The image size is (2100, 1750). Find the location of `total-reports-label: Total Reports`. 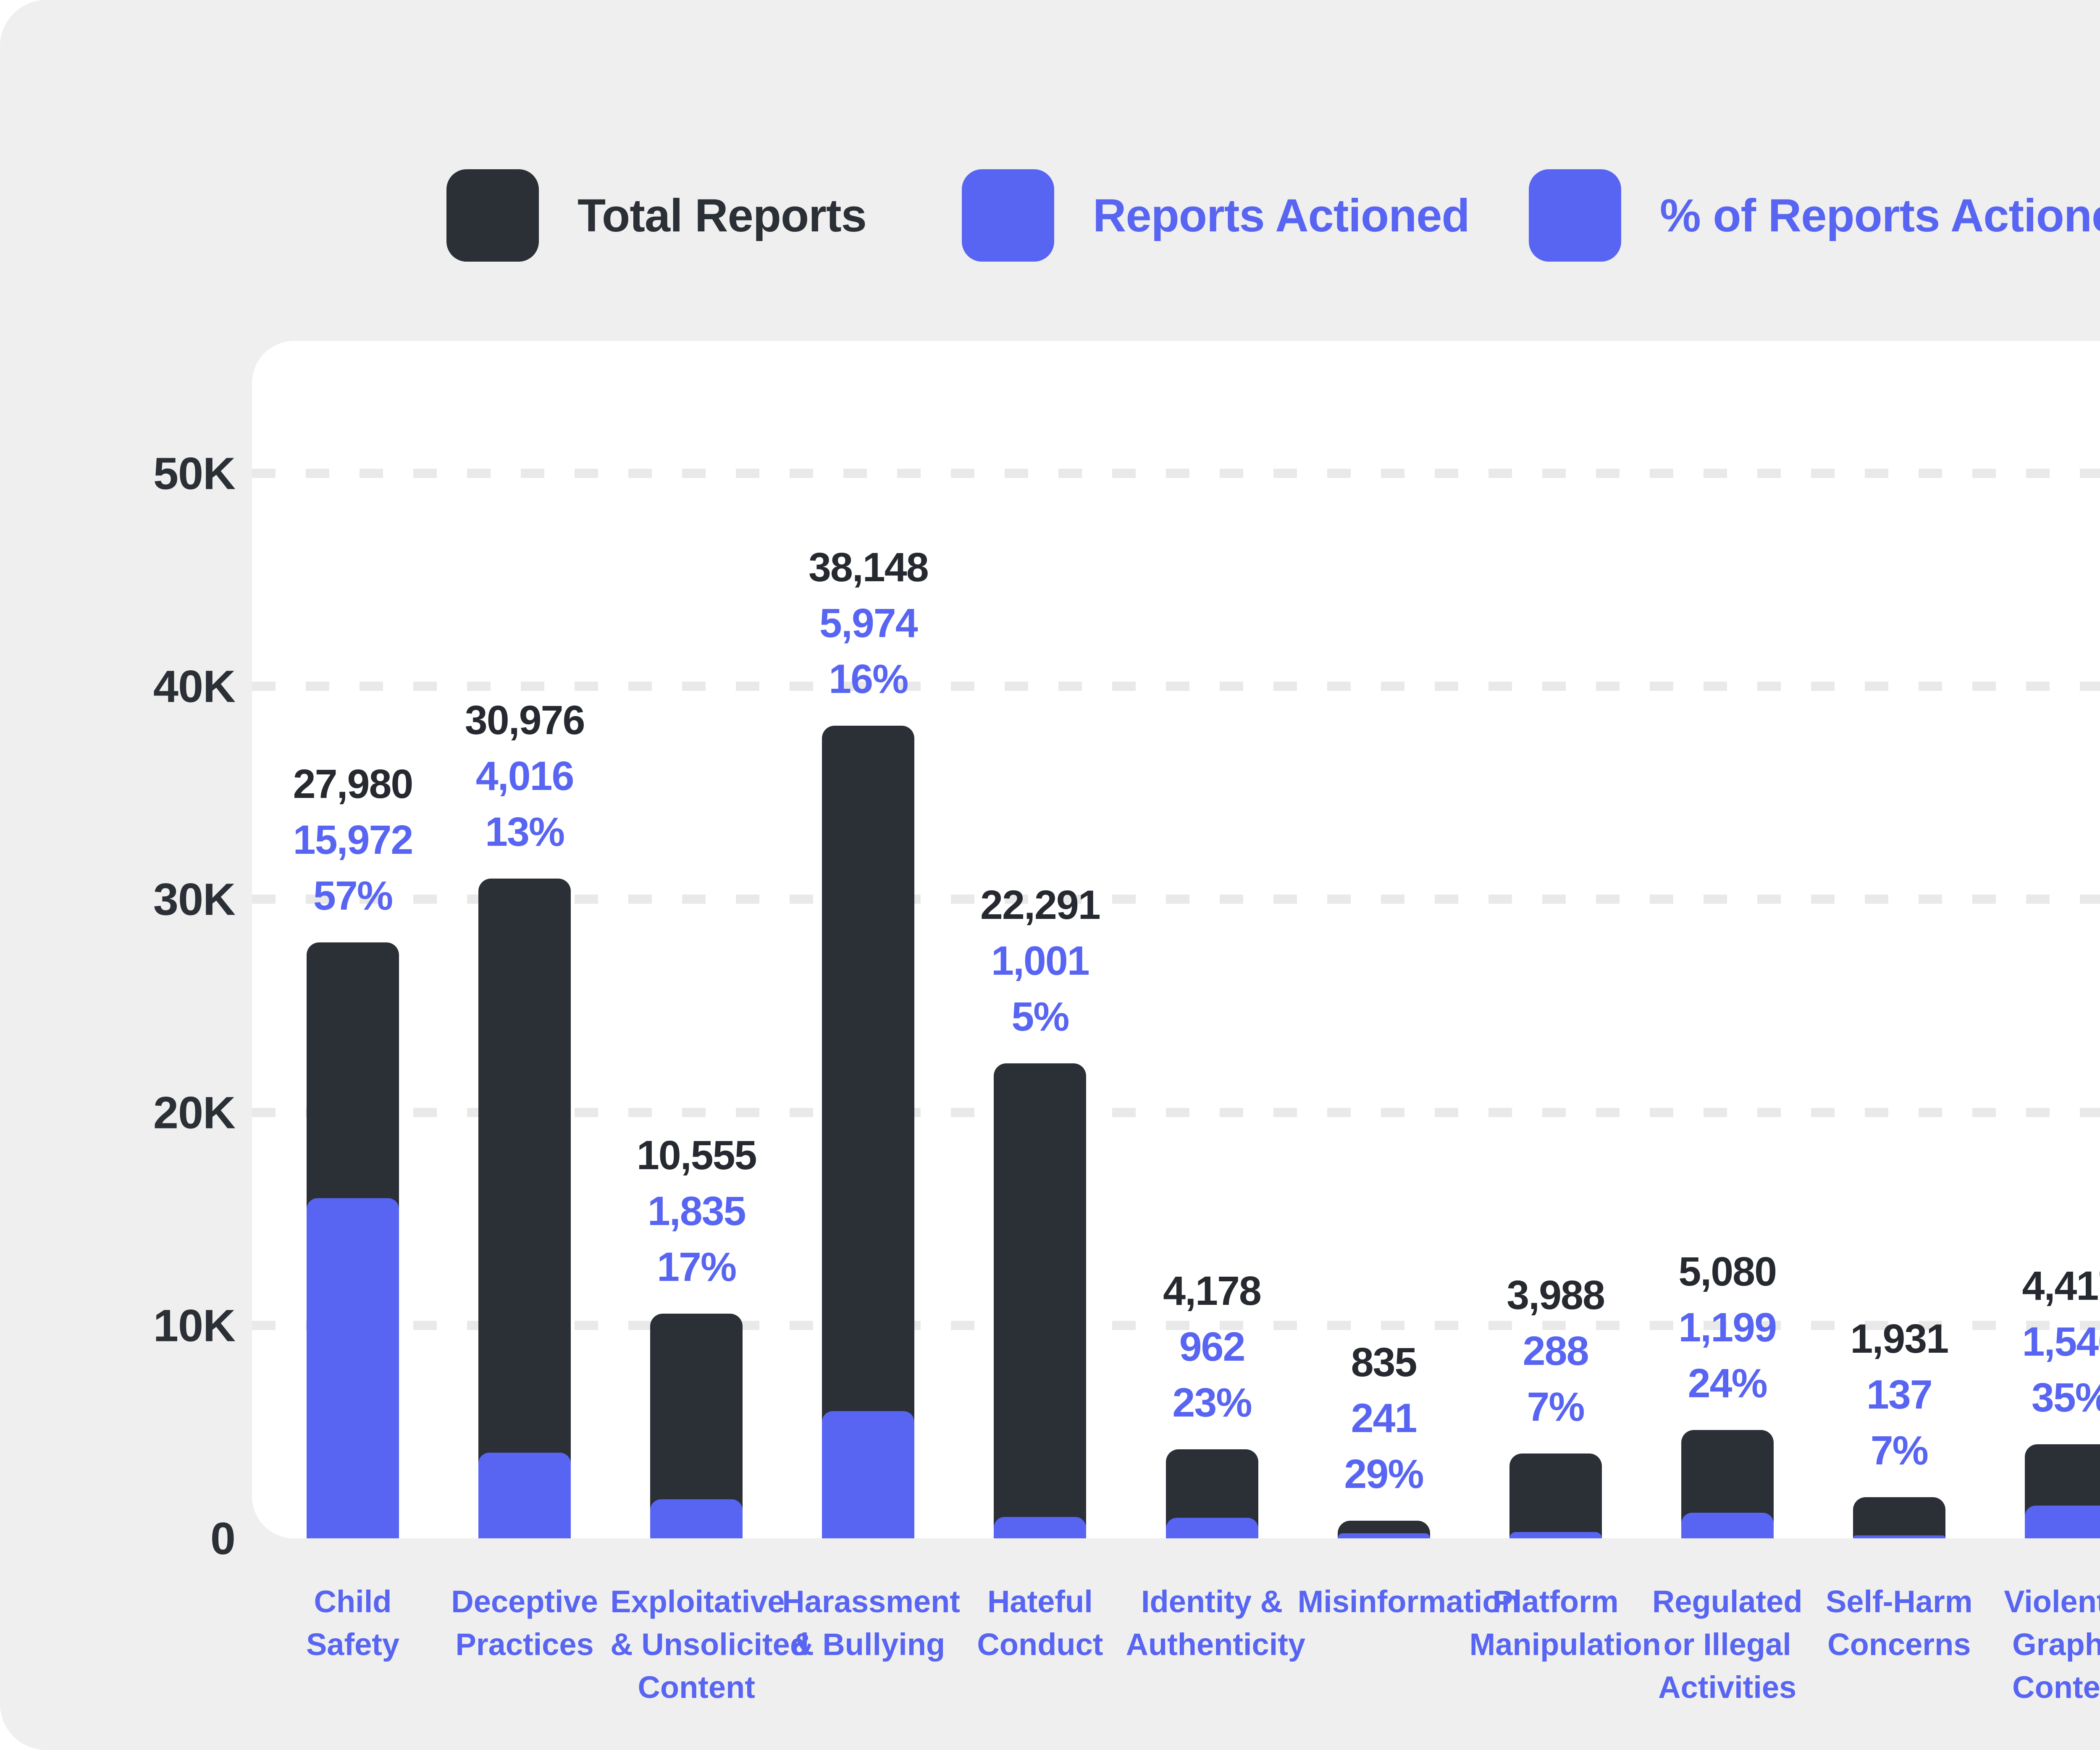

total-reports-label: Total Reports is located at coordinates (722, 215).